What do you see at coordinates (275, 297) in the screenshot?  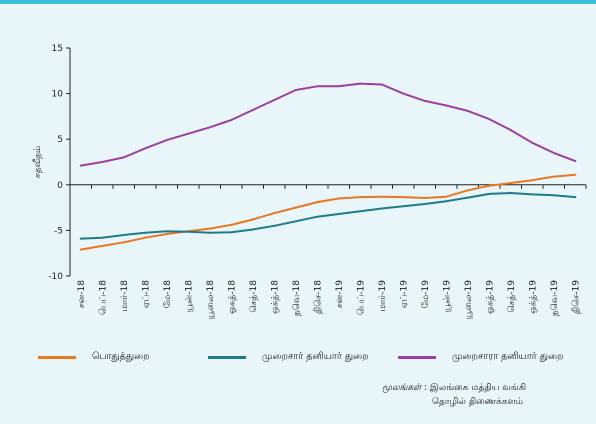 I see `x-tick-label-9: ஒக்த்-18` at bounding box center [275, 297].